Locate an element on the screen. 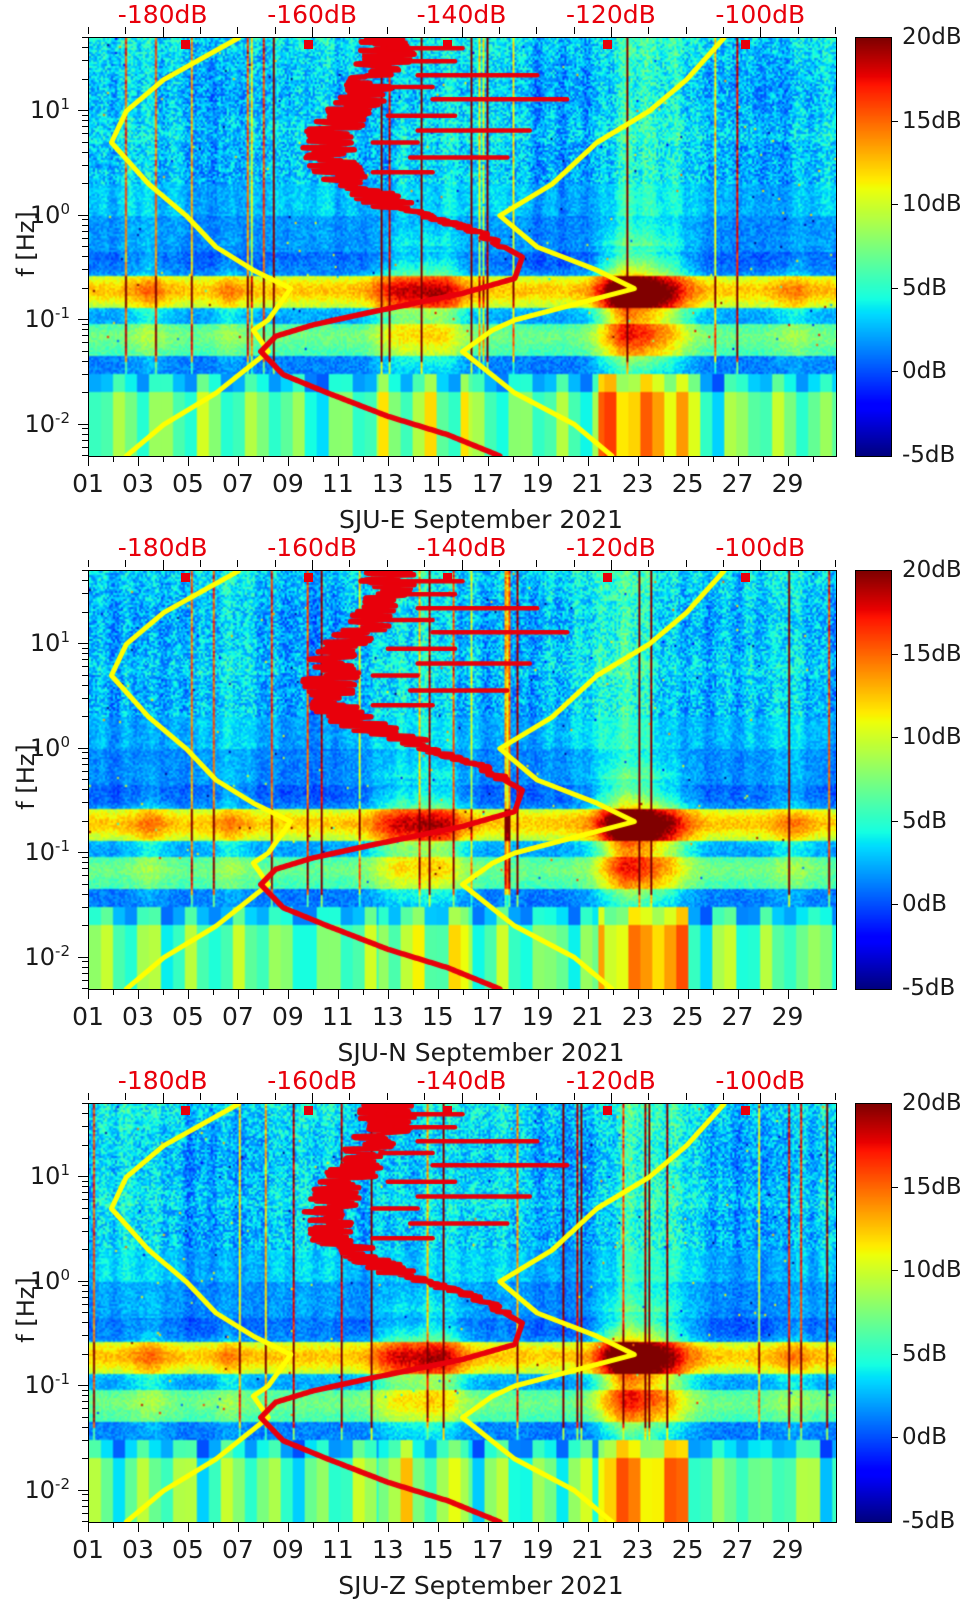 Image resolution: width=962 pixels, height=1600 pixels. day-tick-label: 25 is located at coordinates (687, 1549).